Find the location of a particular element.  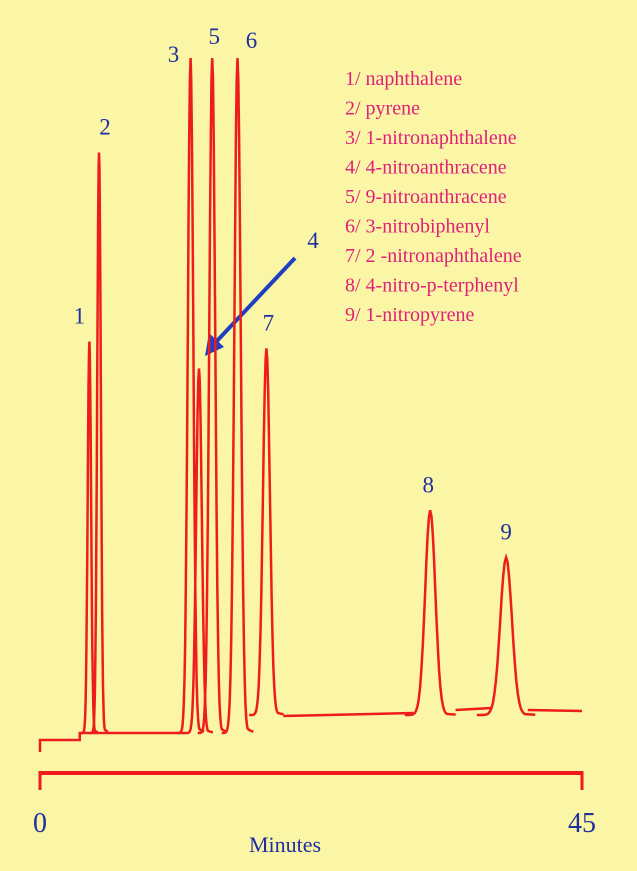

peak-label: 7 is located at coordinates (269, 322).